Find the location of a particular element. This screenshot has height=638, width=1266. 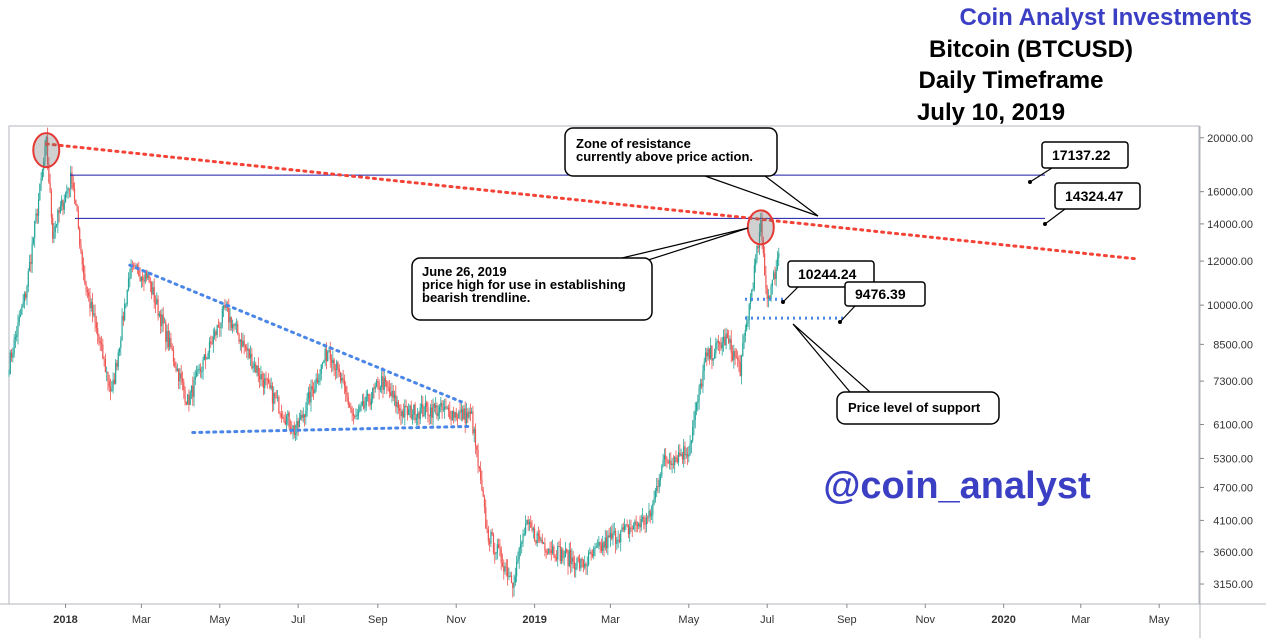

level-value-label: 17137.22 is located at coordinates (1081, 155).